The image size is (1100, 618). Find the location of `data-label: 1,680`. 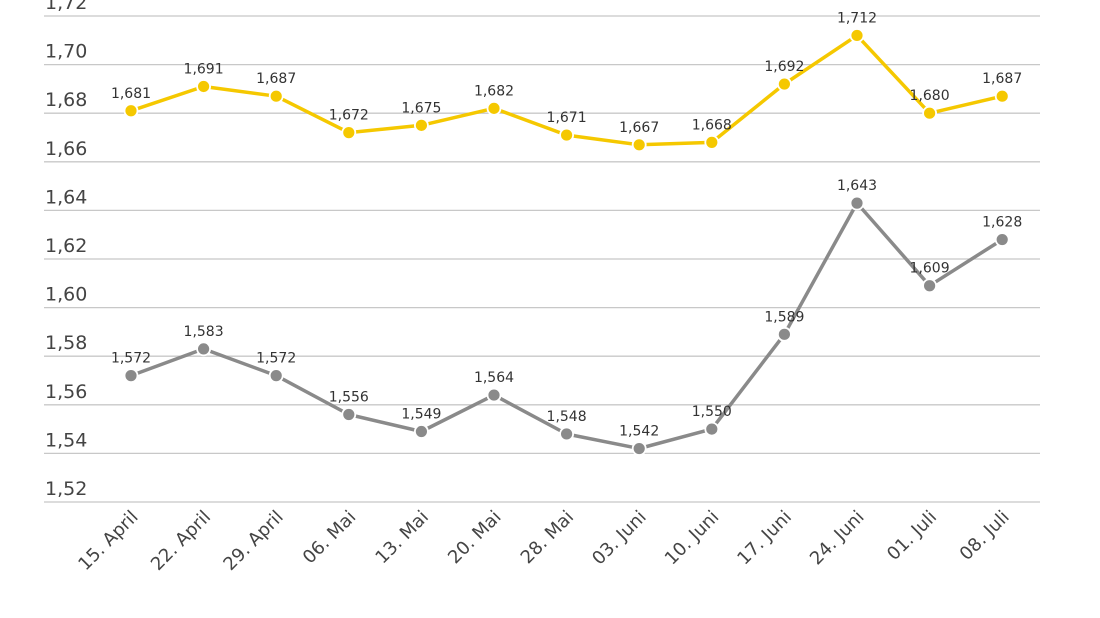

data-label: 1,680 is located at coordinates (930, 96).